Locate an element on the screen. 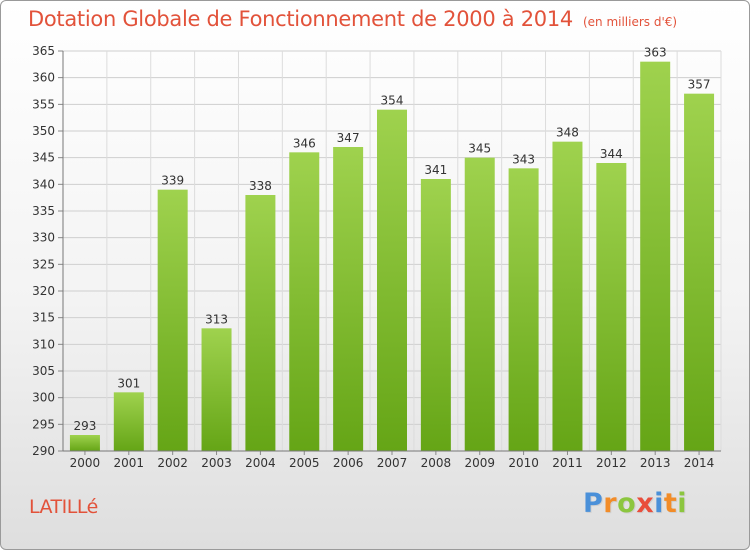  logo-letter: P is located at coordinates (593, 503).